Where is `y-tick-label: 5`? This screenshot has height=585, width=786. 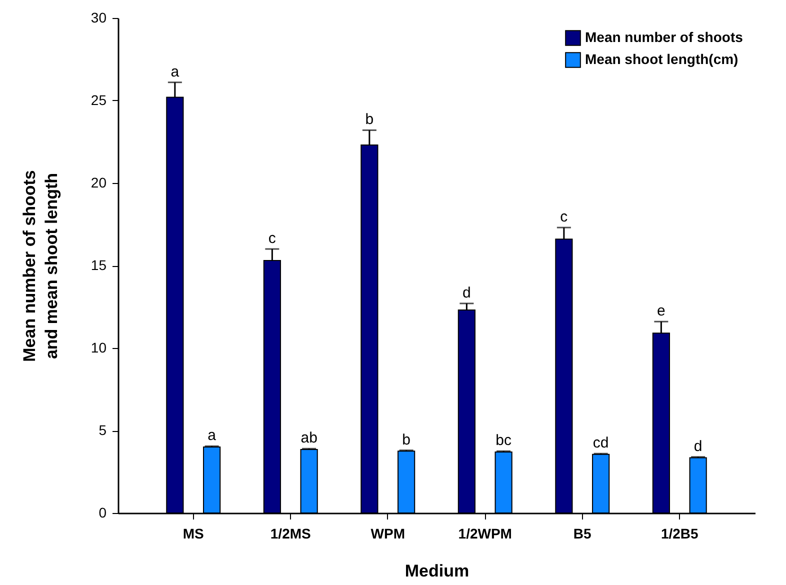
y-tick-label: 5 is located at coordinates (102, 430).